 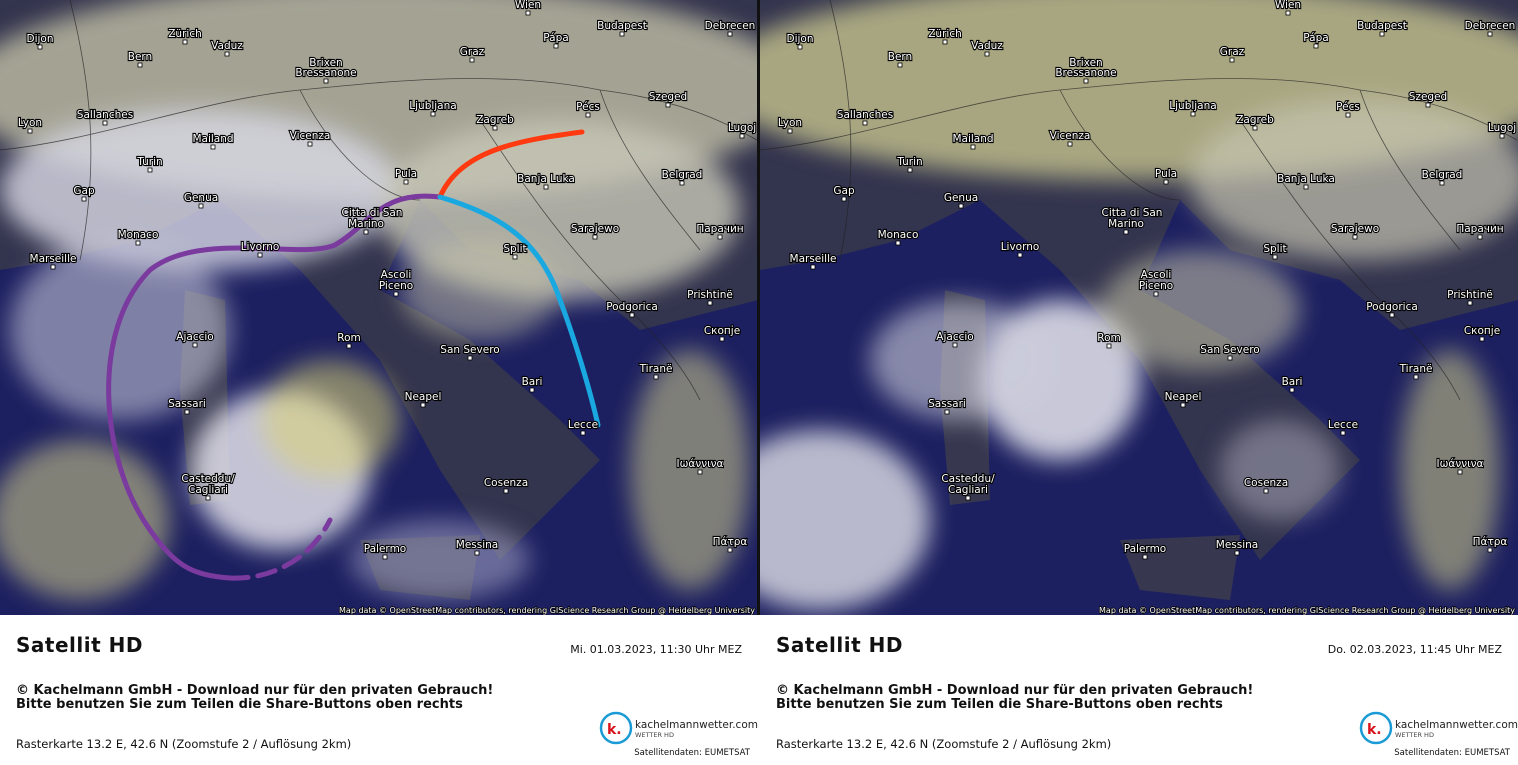 I want to click on city-label: Belgrad, so click(x=682, y=175).